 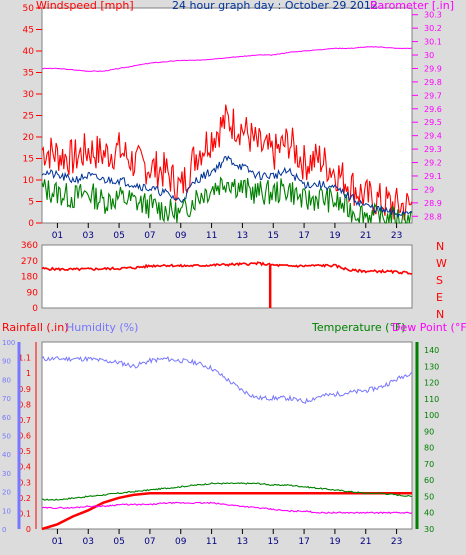 I want to click on wind-x-tick-label: 13, so click(x=242, y=236).